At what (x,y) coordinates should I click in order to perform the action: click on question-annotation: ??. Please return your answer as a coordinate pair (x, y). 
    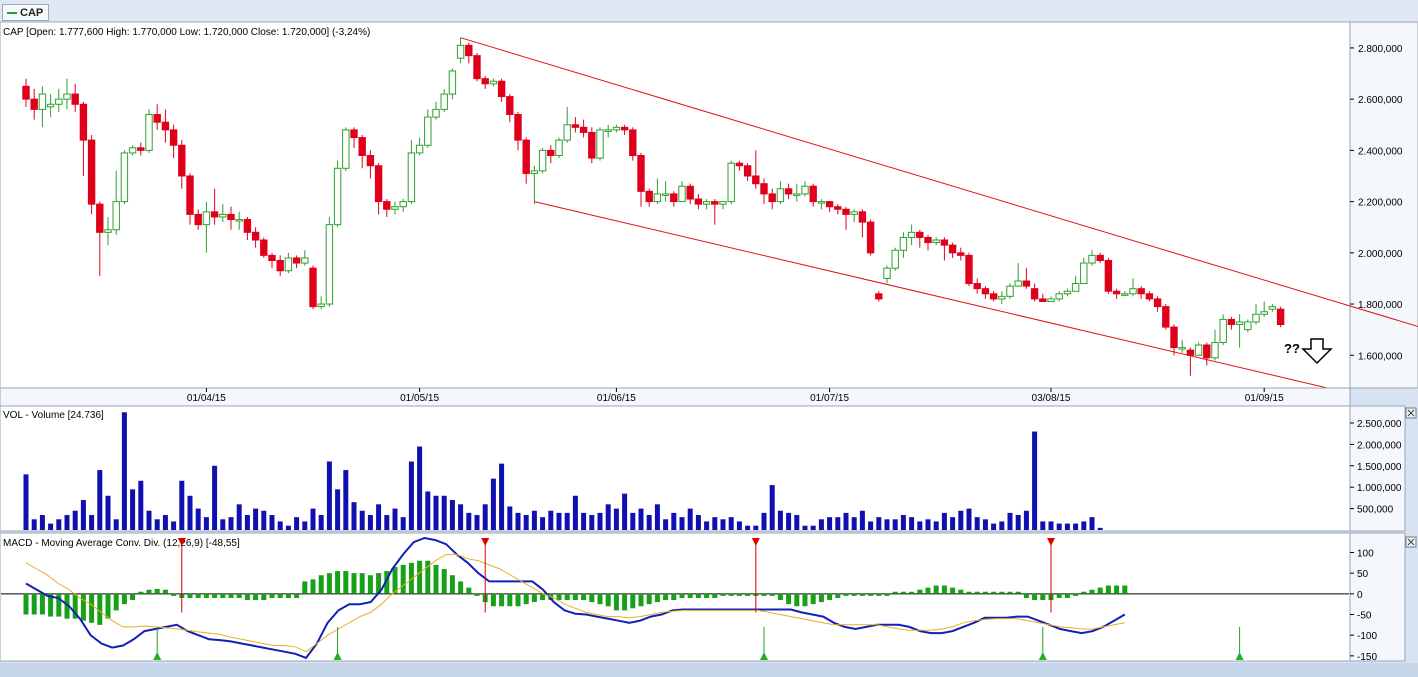
    Looking at the image, I should click on (1292, 348).